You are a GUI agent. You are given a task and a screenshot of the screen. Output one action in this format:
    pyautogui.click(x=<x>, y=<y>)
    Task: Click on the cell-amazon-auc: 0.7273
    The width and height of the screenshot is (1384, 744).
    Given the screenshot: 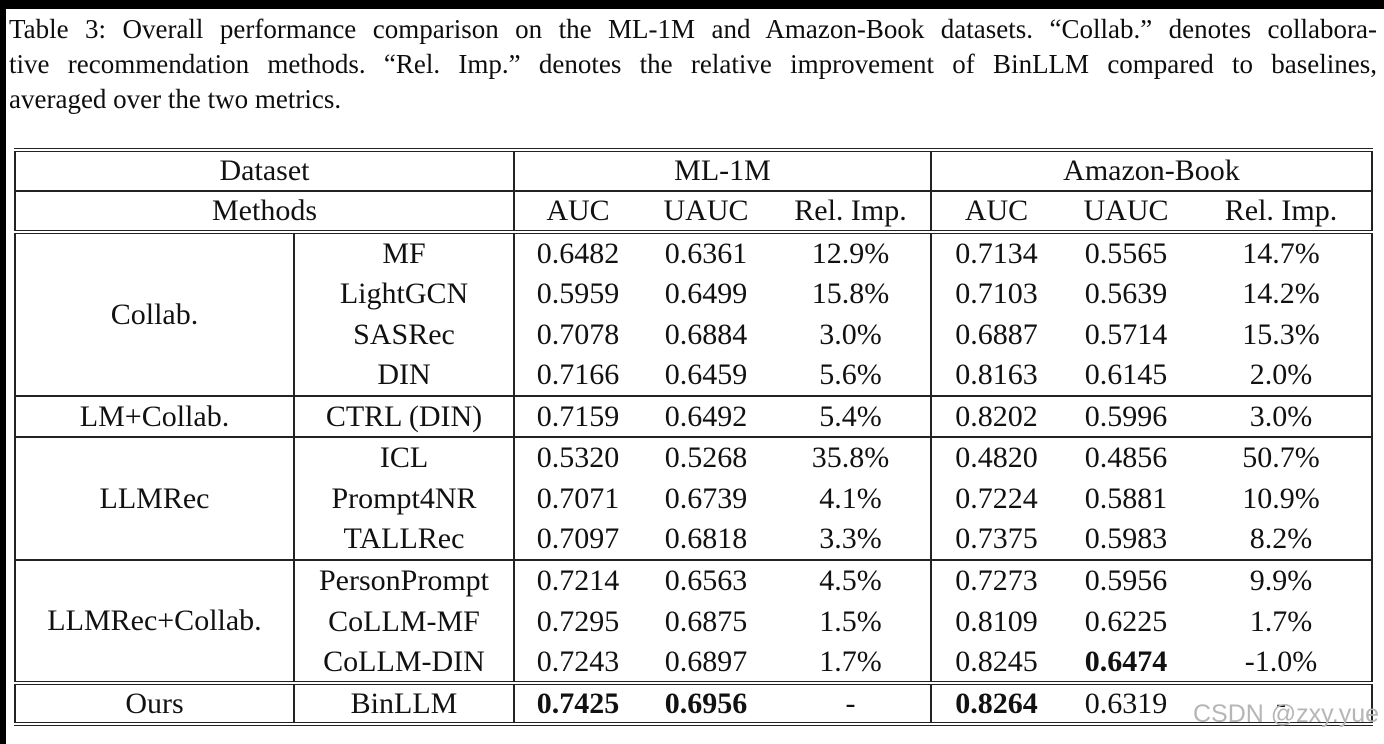 What is the action you would take?
    pyautogui.click(x=995, y=580)
    